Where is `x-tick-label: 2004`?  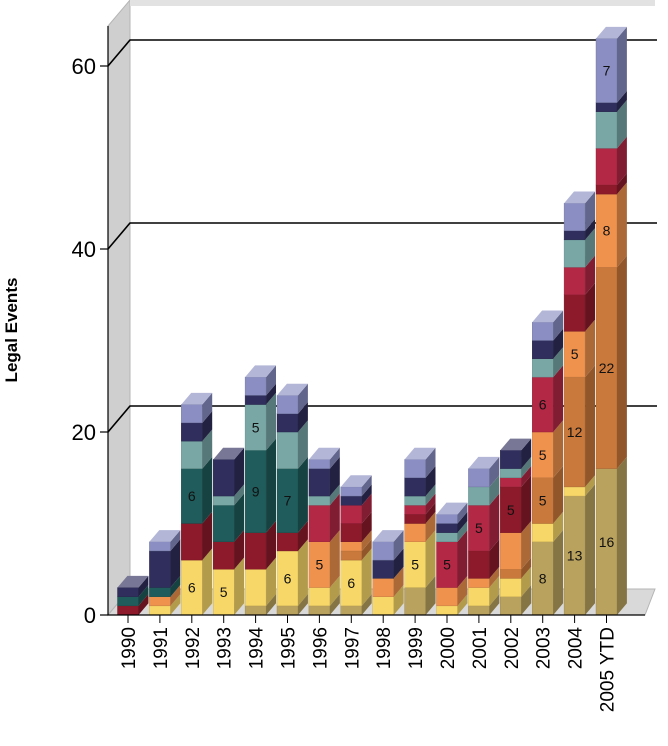
x-tick-label: 2004 is located at coordinates (576, 648).